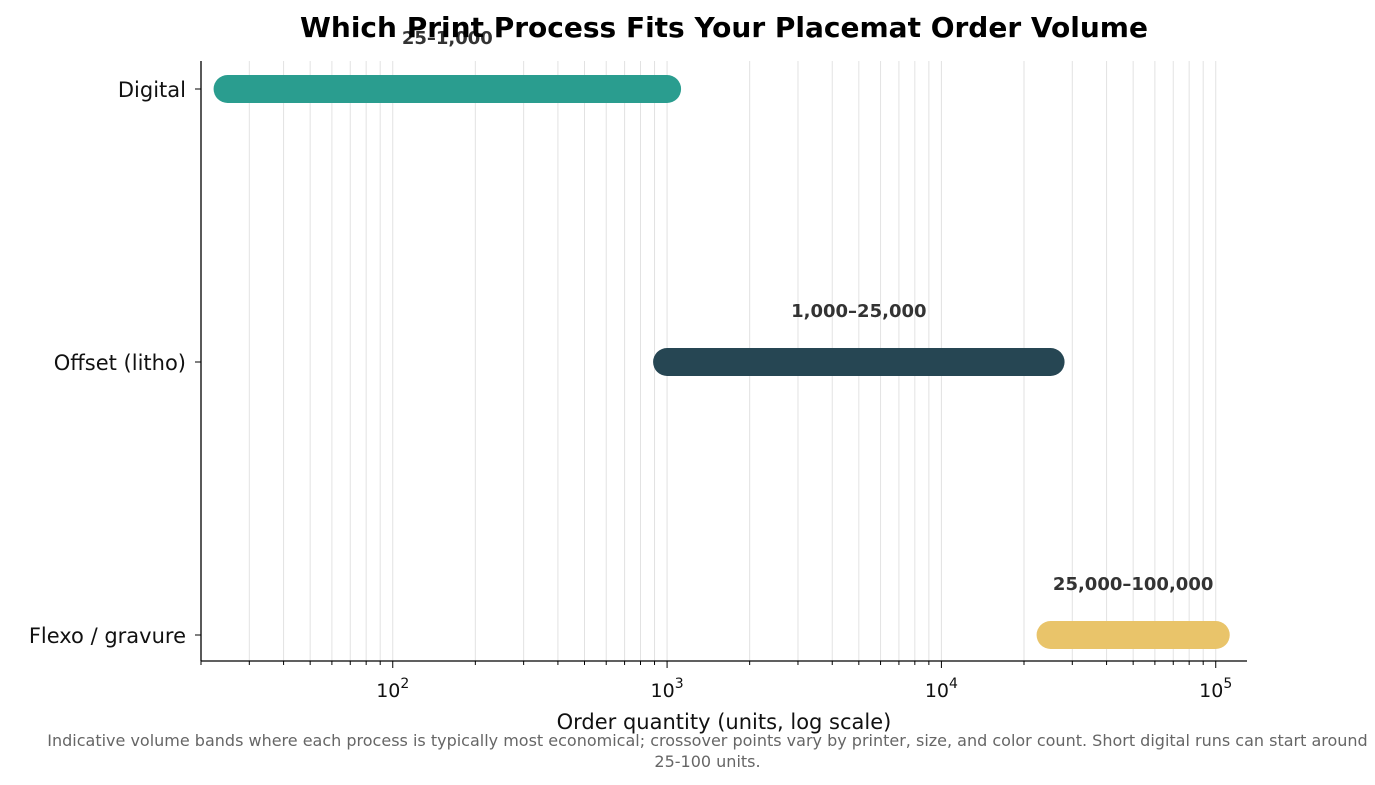  What do you see at coordinates (152, 90) in the screenshot?
I see `y-category-label: Digital` at bounding box center [152, 90].